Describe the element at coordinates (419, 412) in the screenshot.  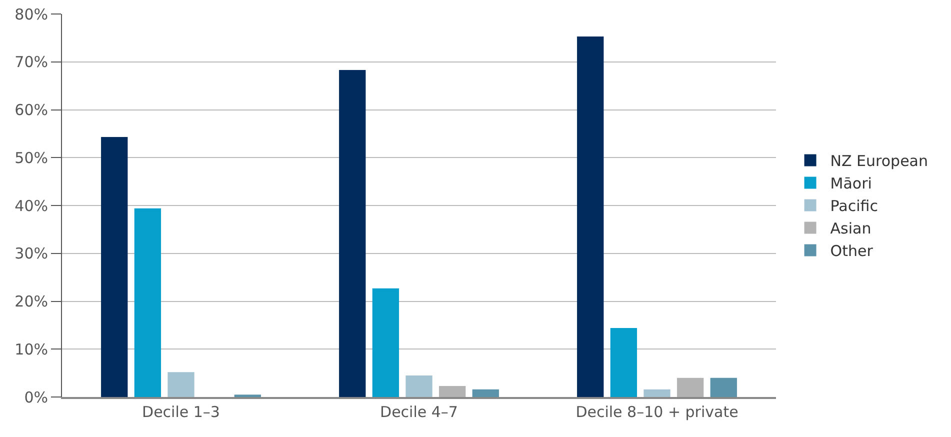
I see `x-tick-label: Decile 4–7` at that location.